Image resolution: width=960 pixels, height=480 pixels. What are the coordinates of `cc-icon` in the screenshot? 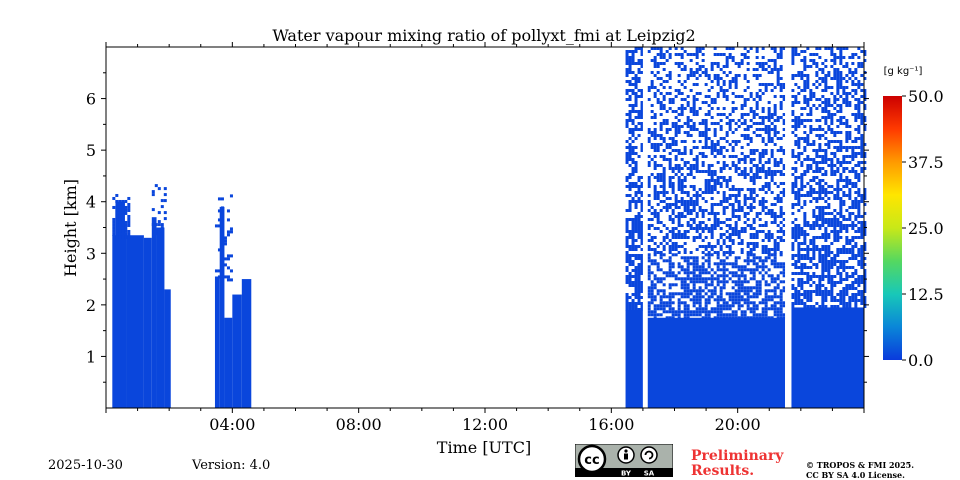 It's located at (592, 459).